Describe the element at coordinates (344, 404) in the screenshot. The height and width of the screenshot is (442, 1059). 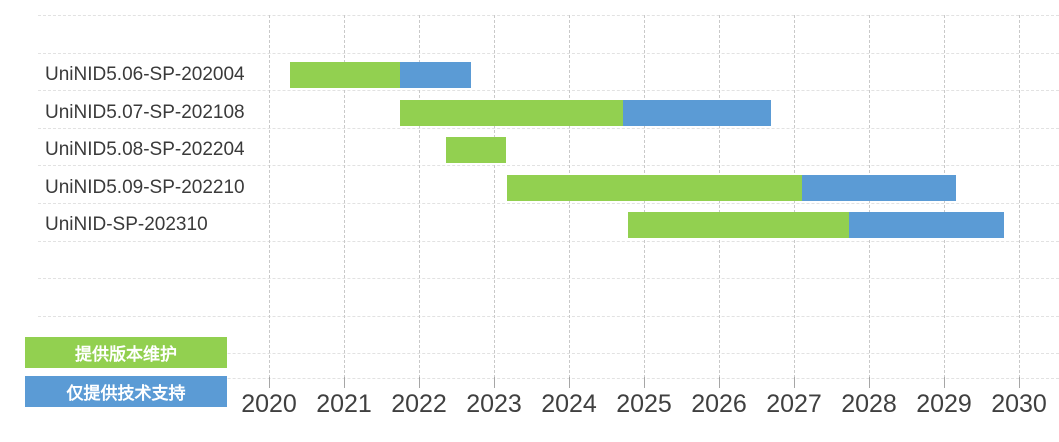
I see `x-axis-year-label: 2021` at that location.